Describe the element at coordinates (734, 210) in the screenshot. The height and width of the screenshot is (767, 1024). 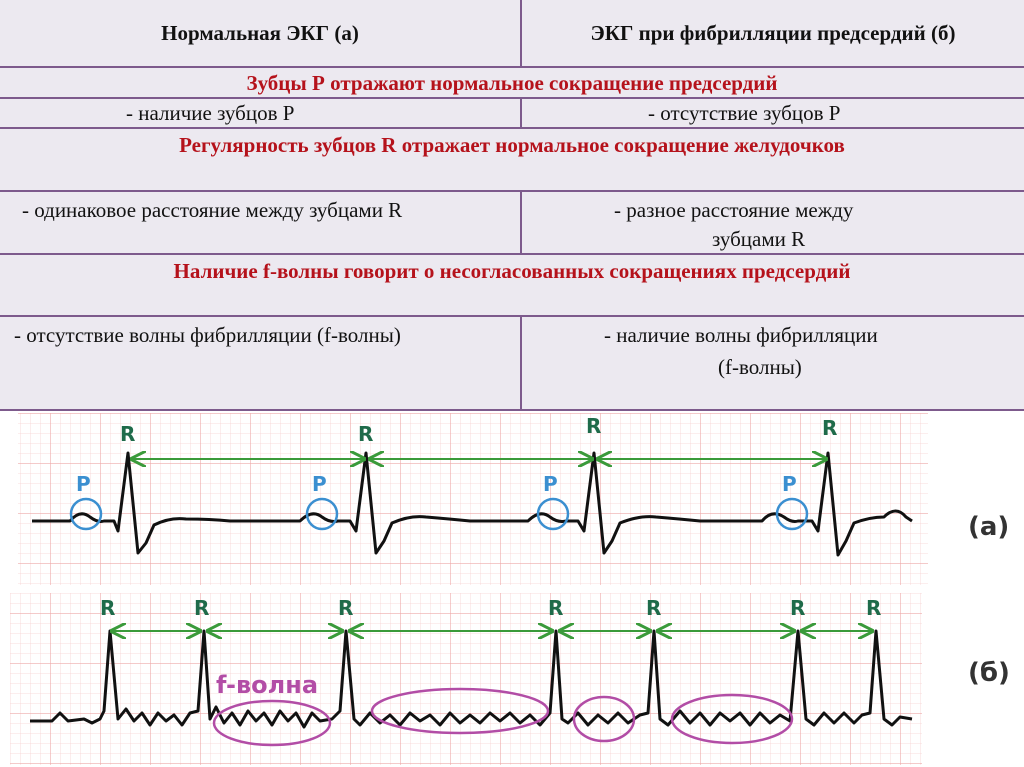
I see `row-unequal-rr-line1: - разное расстояние между` at that location.